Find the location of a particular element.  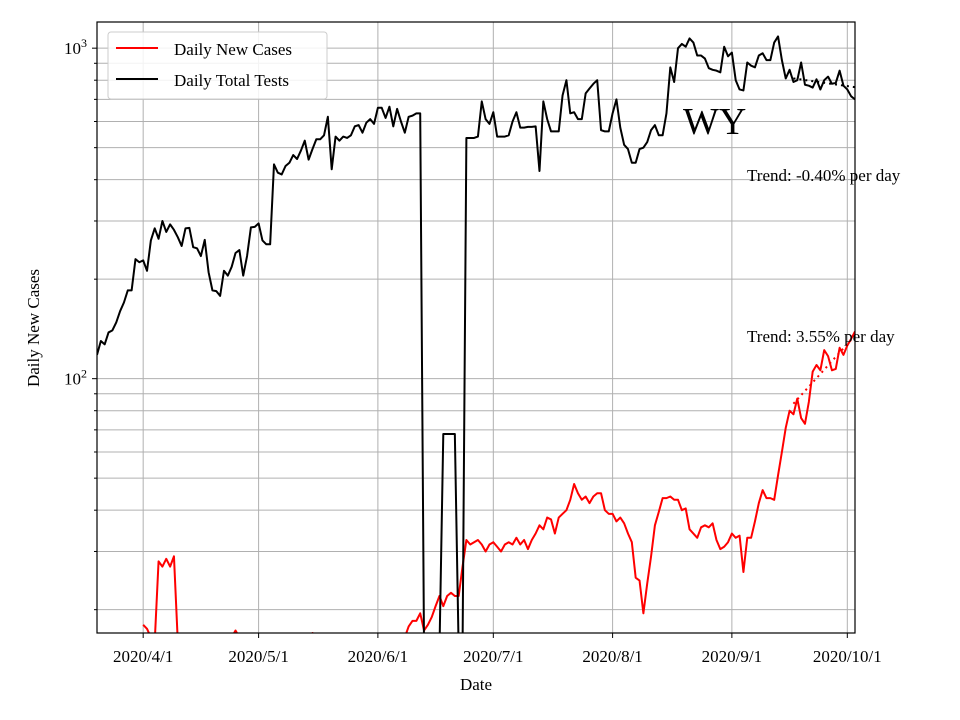

legend: Daily New Cases Daily Total Tests is located at coordinates (217, 65).